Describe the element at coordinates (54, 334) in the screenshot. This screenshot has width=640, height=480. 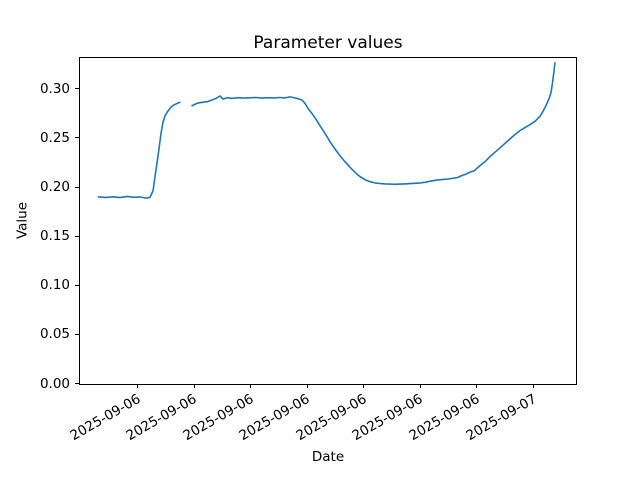
I see `y-tick-label: 0.05` at that location.